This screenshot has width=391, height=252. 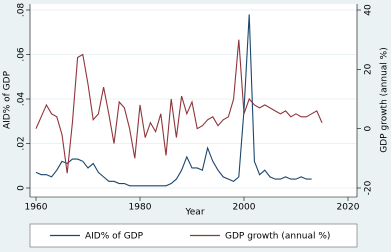 I want to click on x-tick-label: 2020, so click(x=348, y=208).